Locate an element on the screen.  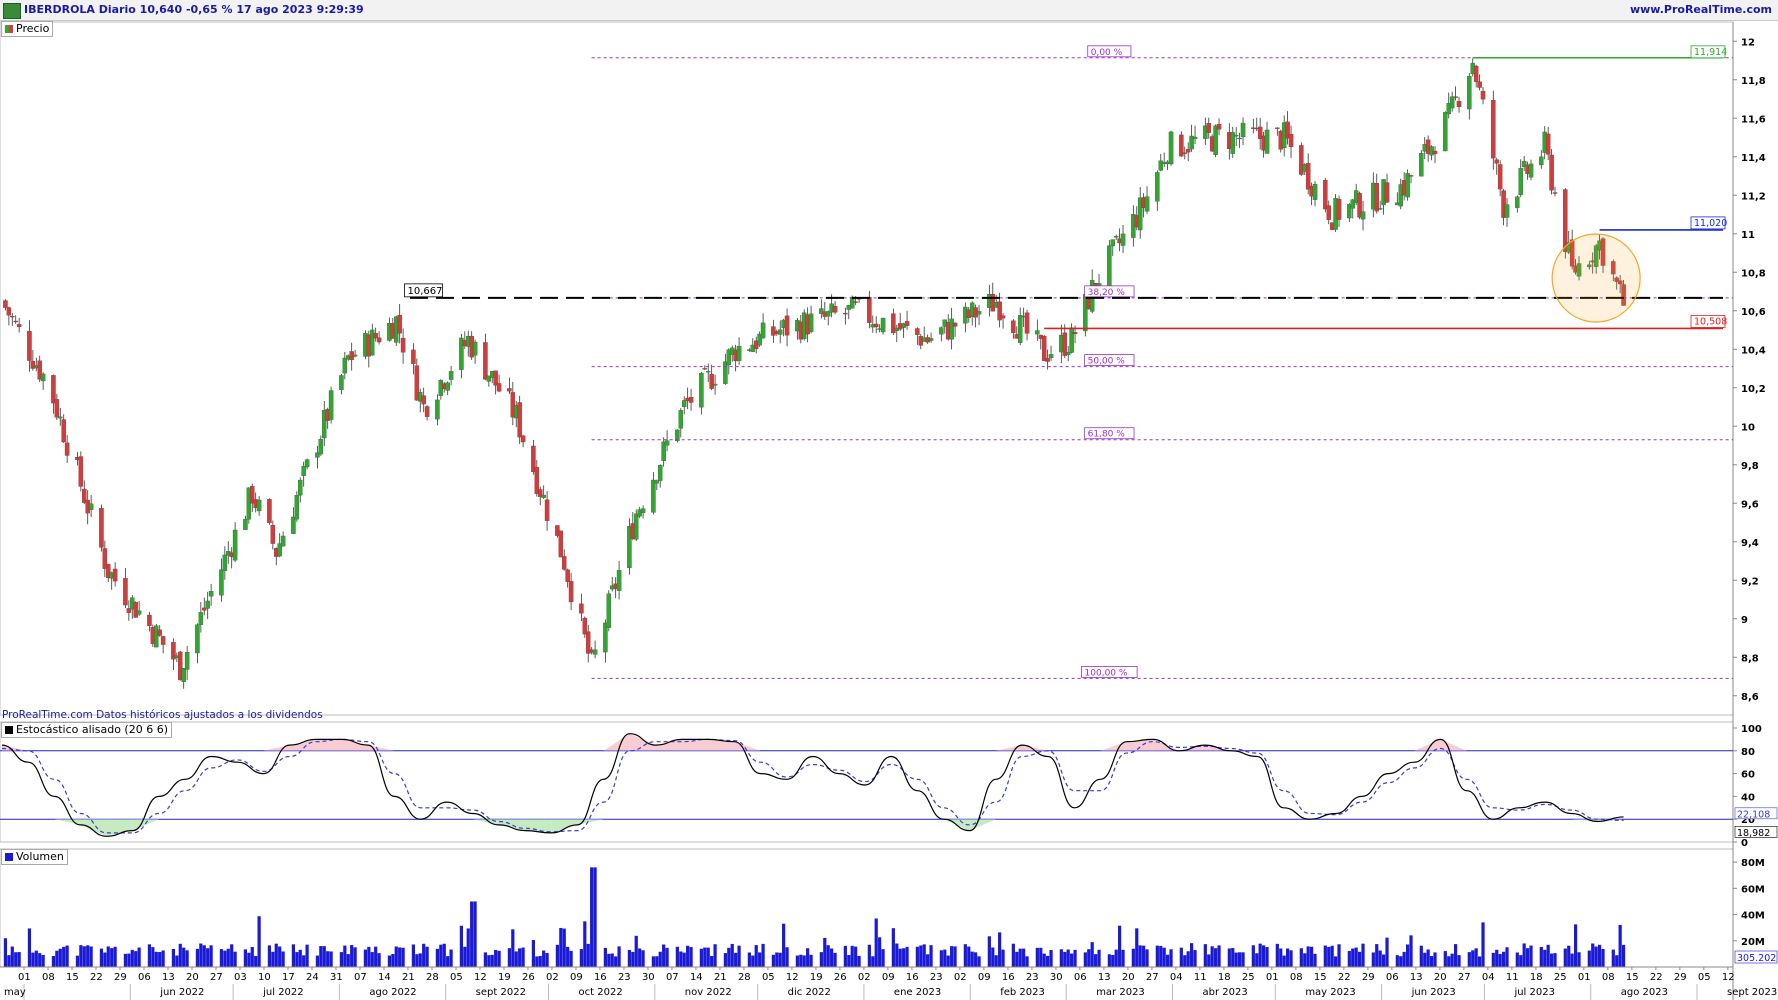
date-tick-label: 05 is located at coordinates (768, 977).